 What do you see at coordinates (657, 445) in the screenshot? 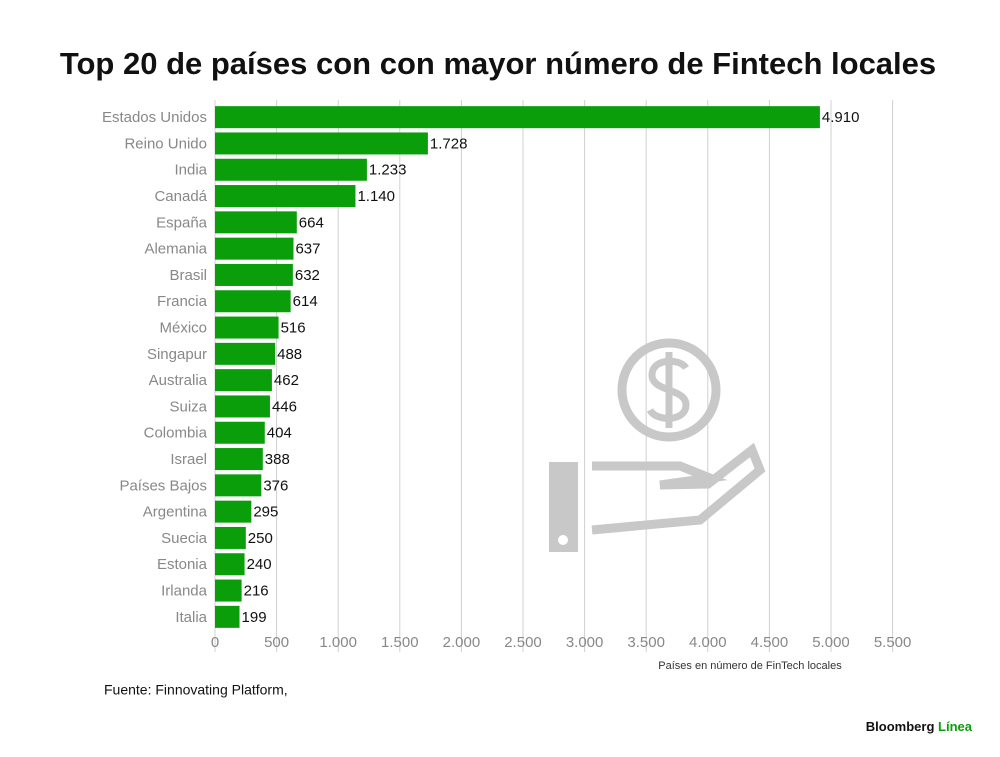
I see `icon` at bounding box center [657, 445].